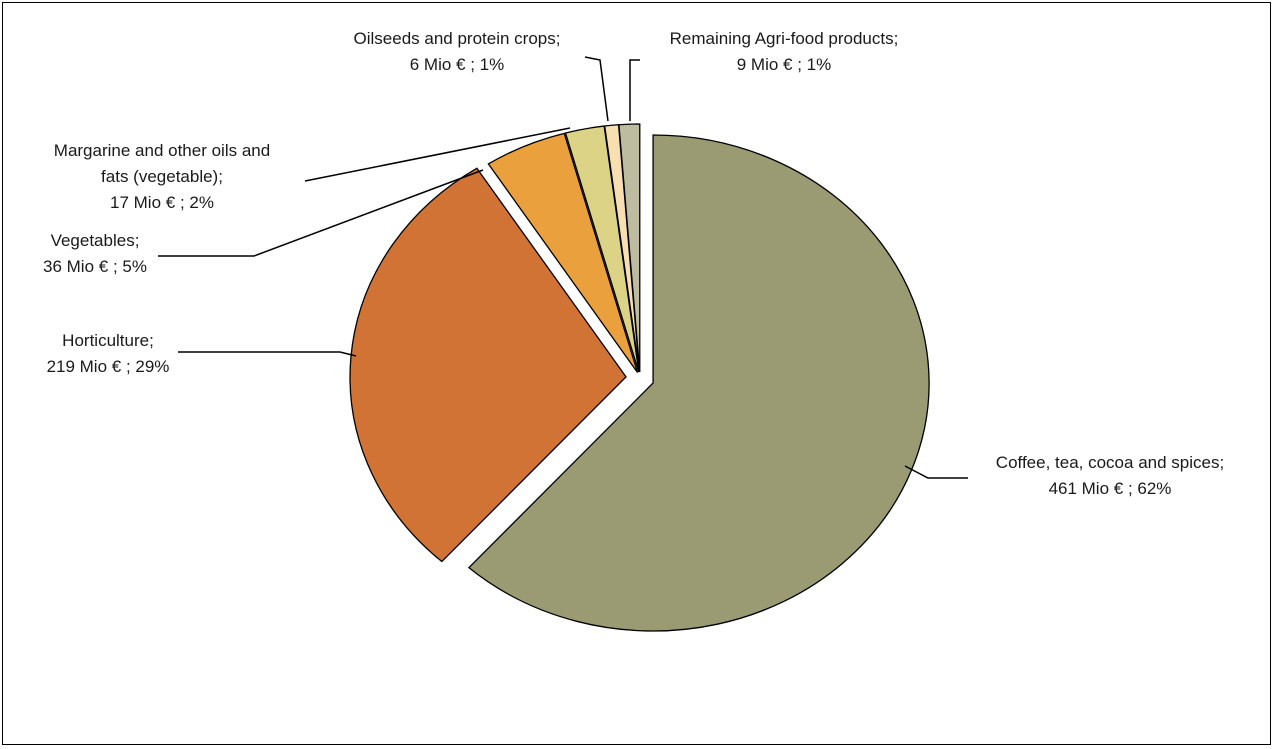  Describe the element at coordinates (162, 150) in the screenshot. I see `slice-label-3-line-0: Margarine and other oils and` at that location.